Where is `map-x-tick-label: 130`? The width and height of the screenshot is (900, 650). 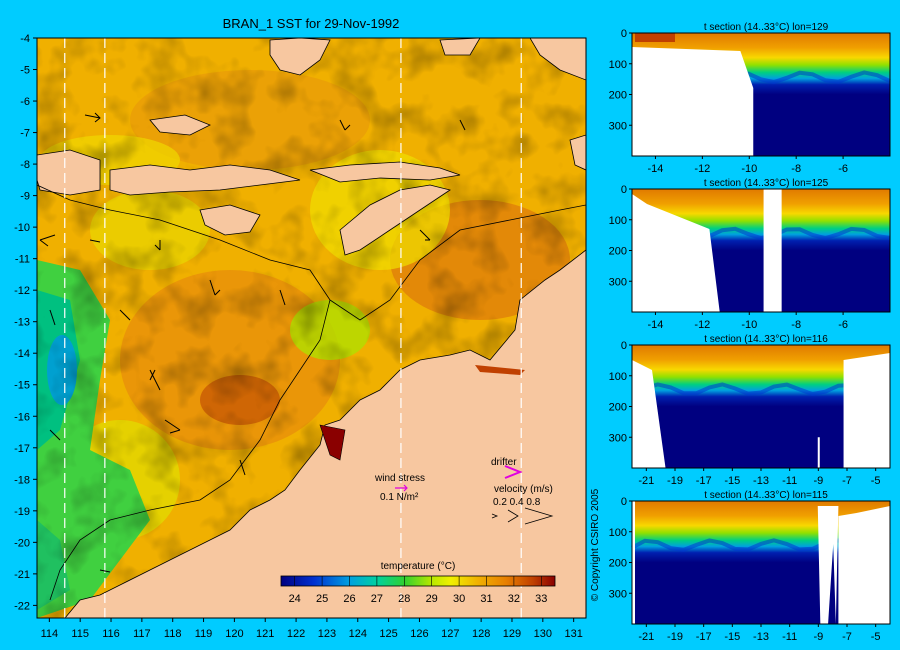
map-x-tick-label: 130 is located at coordinates (543, 634).